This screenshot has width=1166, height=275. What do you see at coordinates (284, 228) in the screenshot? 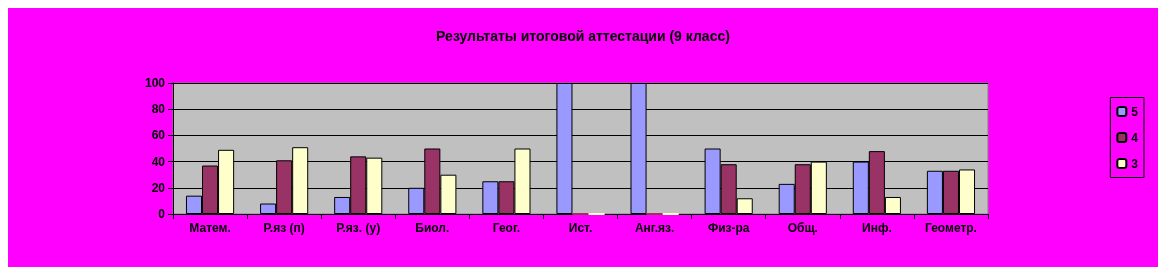
I see `x-tick-label: Р.яз (п)` at bounding box center [284, 228].